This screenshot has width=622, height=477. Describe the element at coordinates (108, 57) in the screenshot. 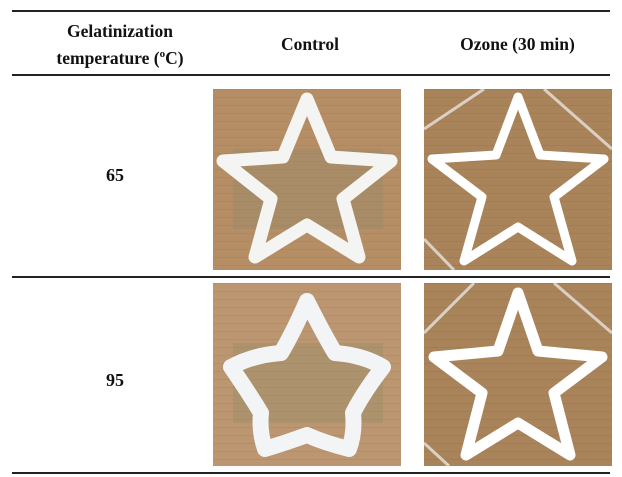

I see `header-line2: temperature (` at that location.